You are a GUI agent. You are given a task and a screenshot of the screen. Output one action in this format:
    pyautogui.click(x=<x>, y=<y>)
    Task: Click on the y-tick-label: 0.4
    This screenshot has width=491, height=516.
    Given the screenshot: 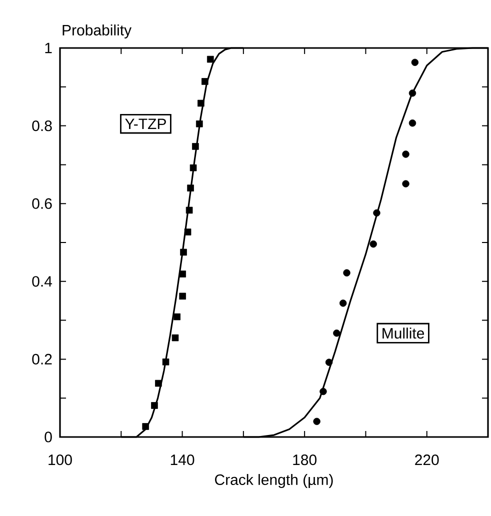 What is the action you would take?
    pyautogui.click(x=42, y=281)
    